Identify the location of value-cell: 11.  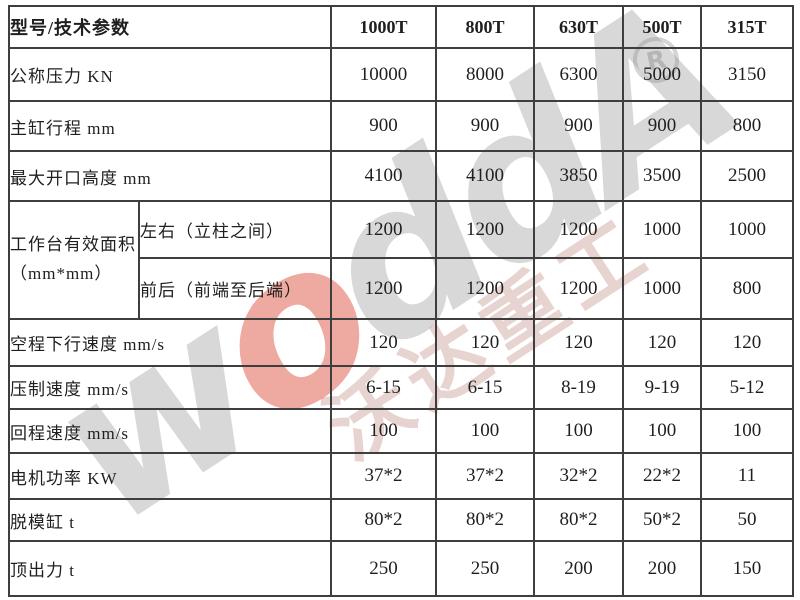
(747, 476).